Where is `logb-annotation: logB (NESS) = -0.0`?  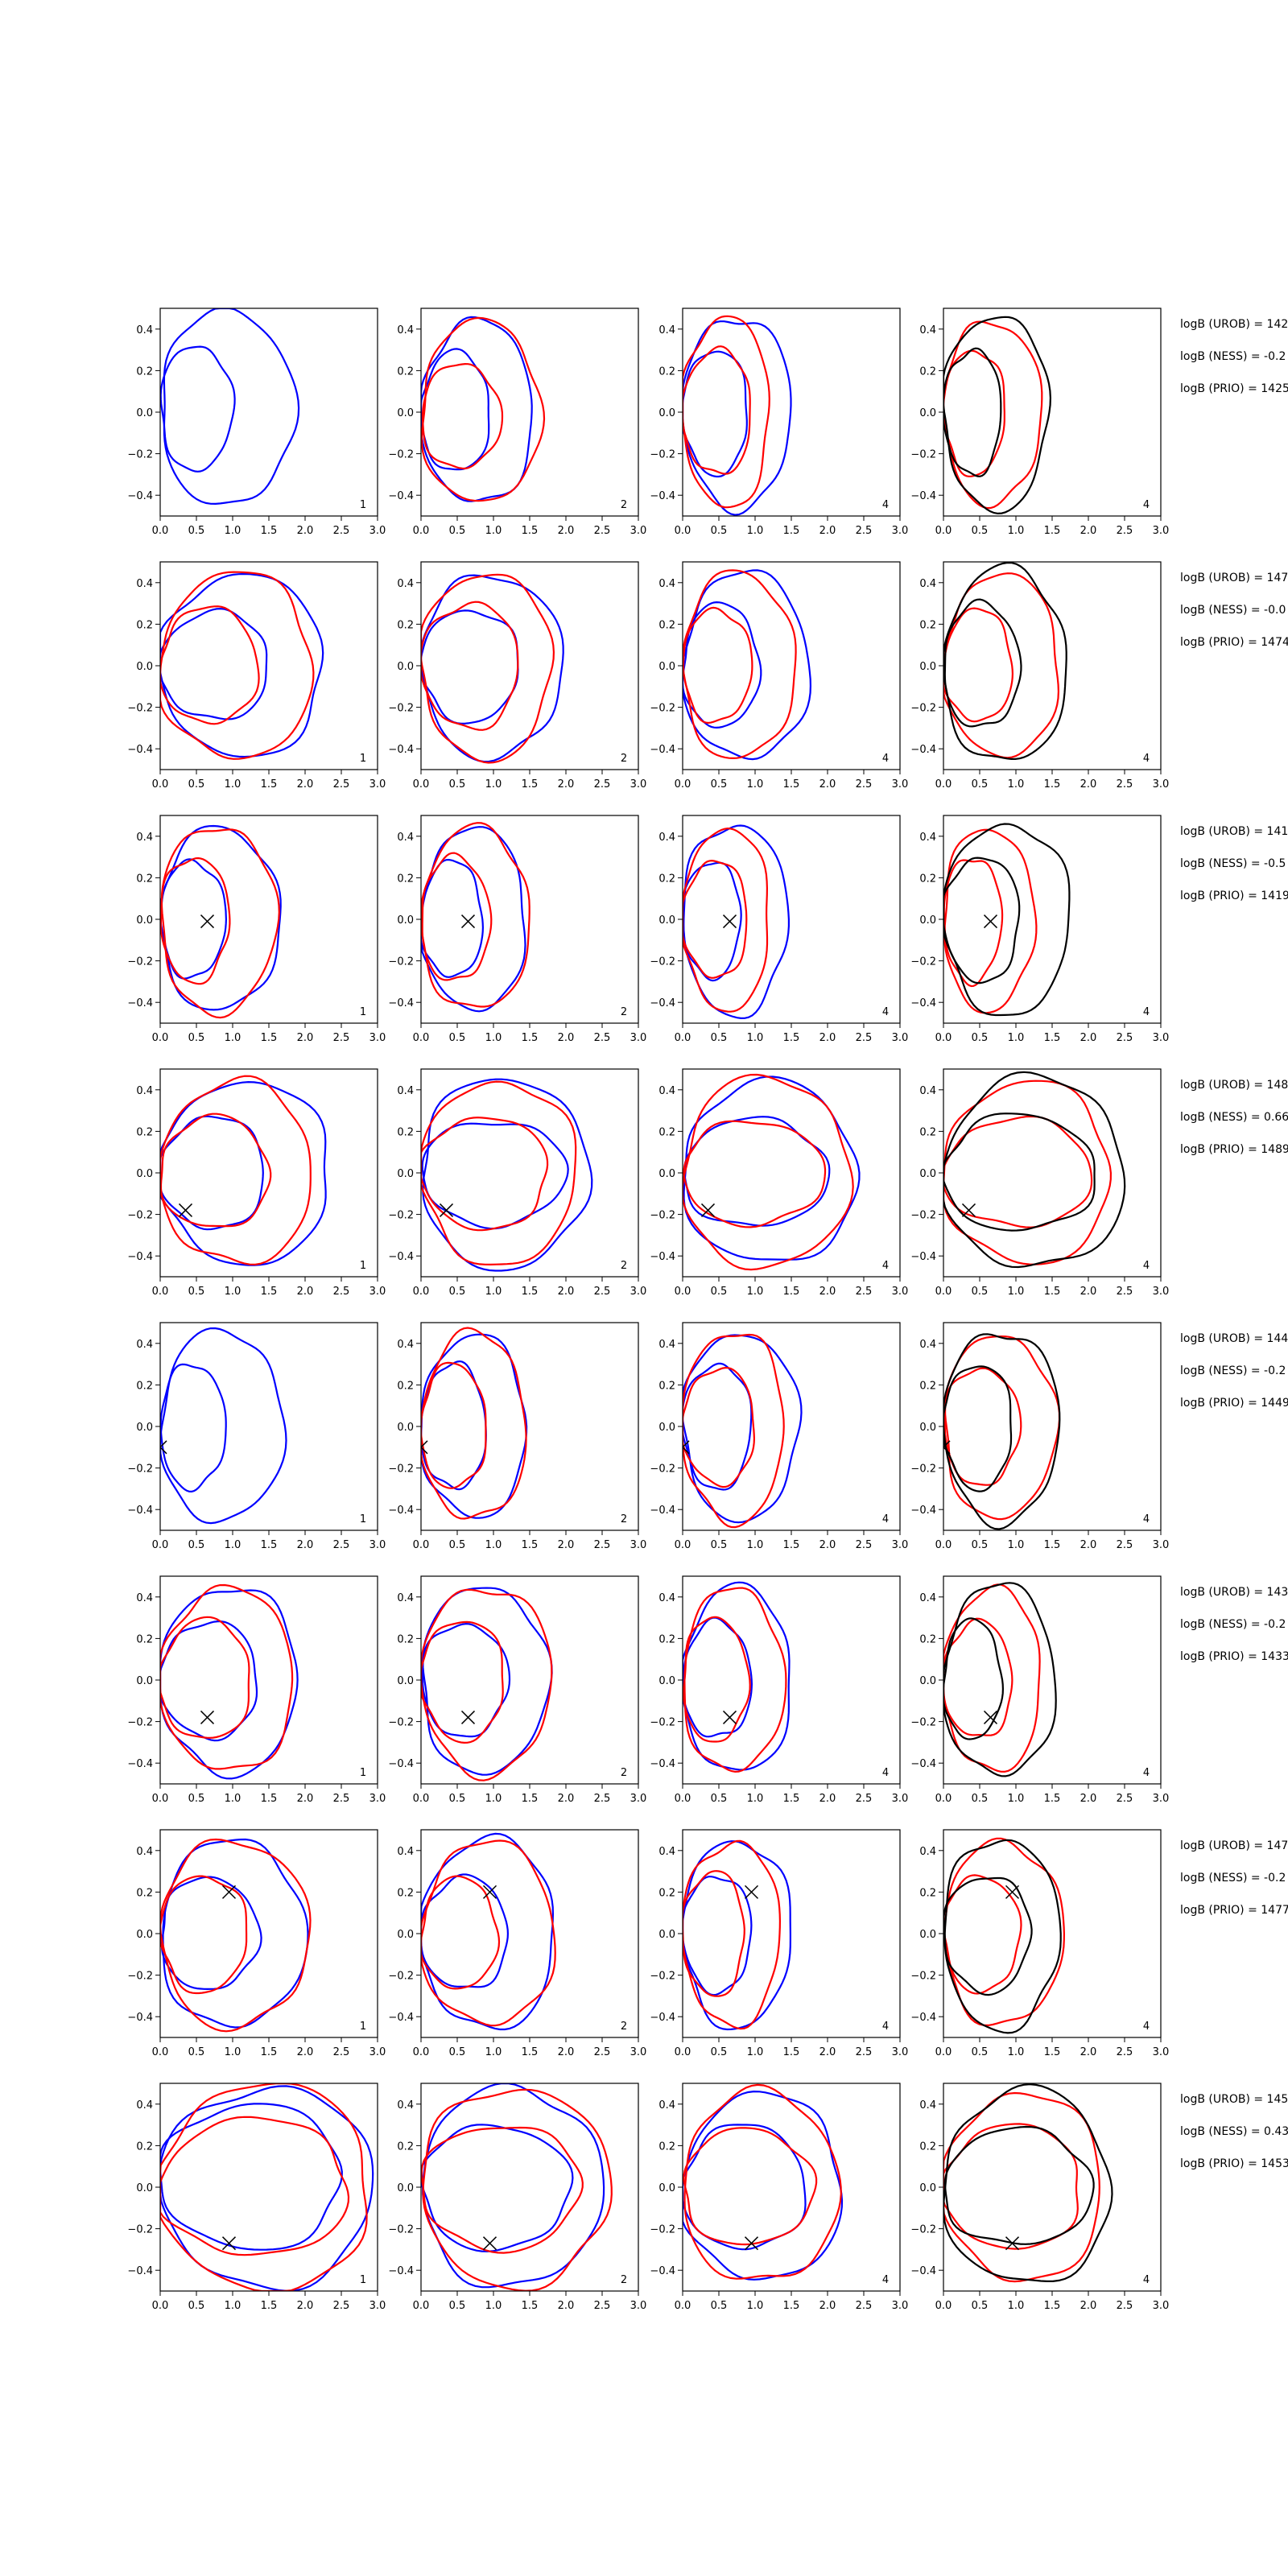
logb-annotation: logB (NESS) = -0.0 is located at coordinates (1233, 610).